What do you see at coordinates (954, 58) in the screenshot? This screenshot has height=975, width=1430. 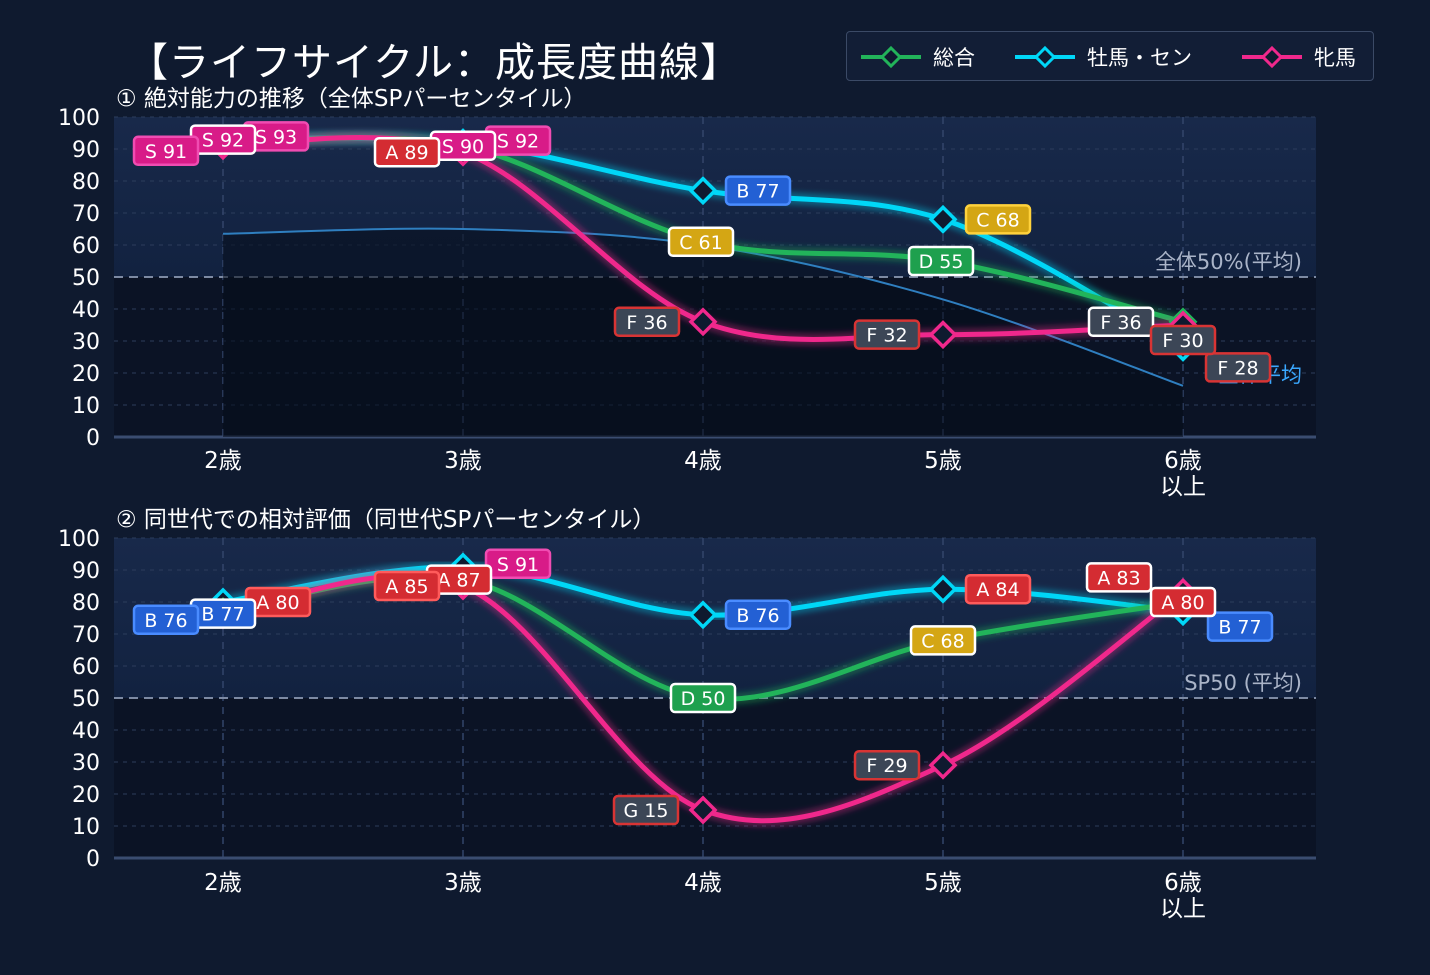 I see `legend-label-overall: 総合` at bounding box center [954, 58].